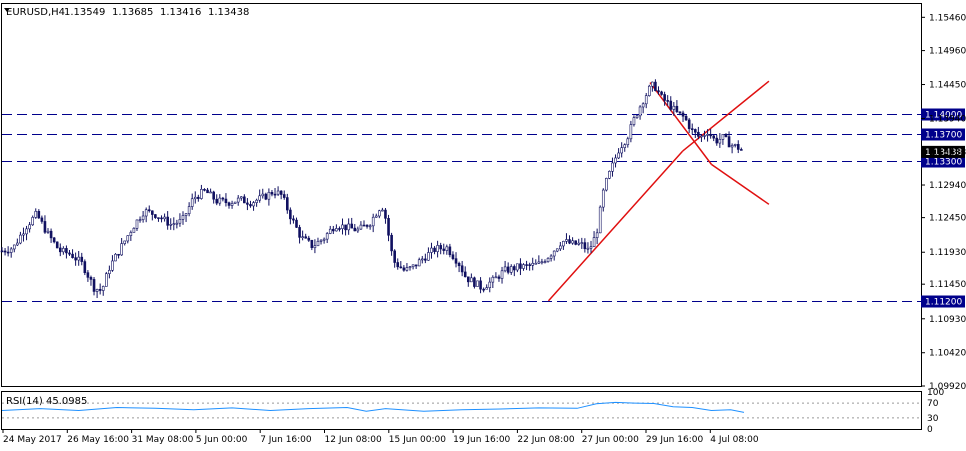 The width and height of the screenshot is (966, 451). I want to click on price-tick-label: 1.11450, so click(947, 285).